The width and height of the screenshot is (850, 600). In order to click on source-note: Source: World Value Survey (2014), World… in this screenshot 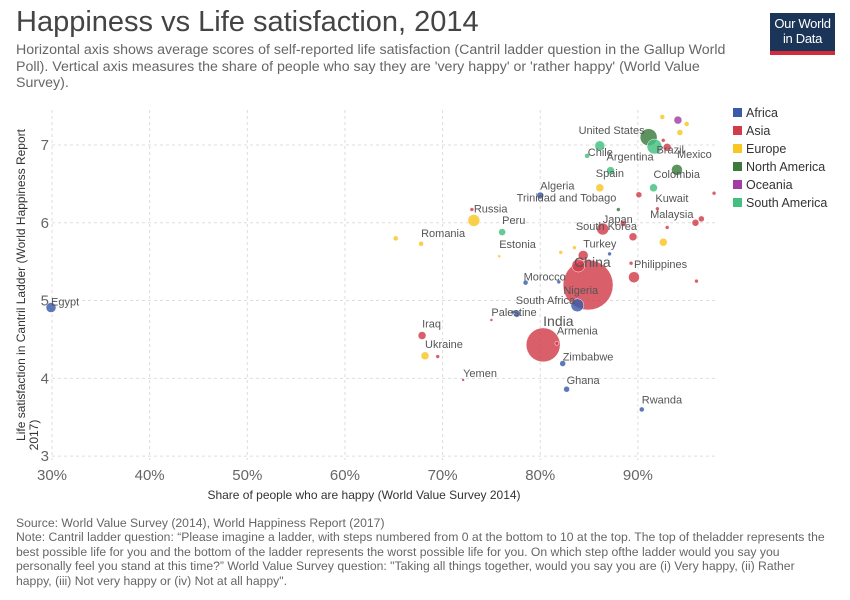, I will do `click(200, 523)`.